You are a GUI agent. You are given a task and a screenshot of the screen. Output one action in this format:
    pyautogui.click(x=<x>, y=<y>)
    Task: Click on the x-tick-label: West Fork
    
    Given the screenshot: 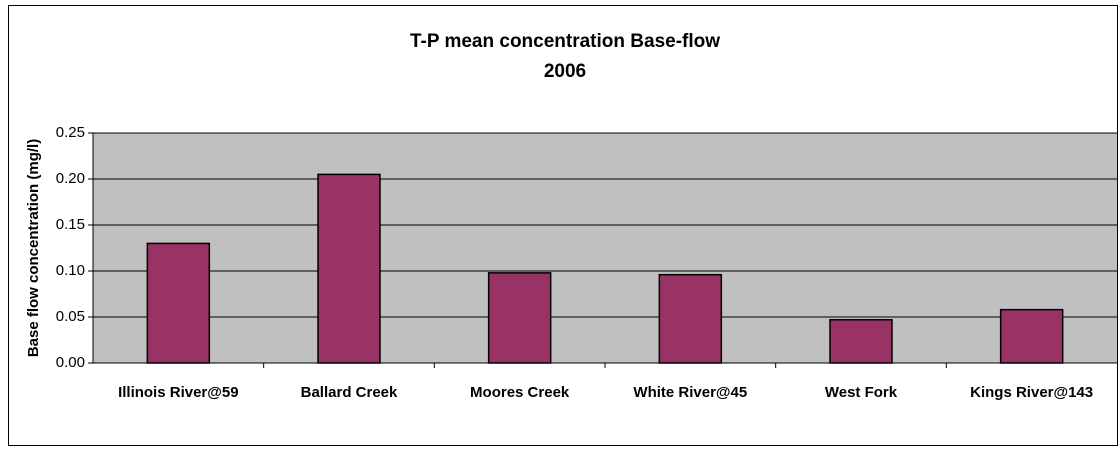 What is the action you would take?
    pyautogui.click(x=861, y=392)
    